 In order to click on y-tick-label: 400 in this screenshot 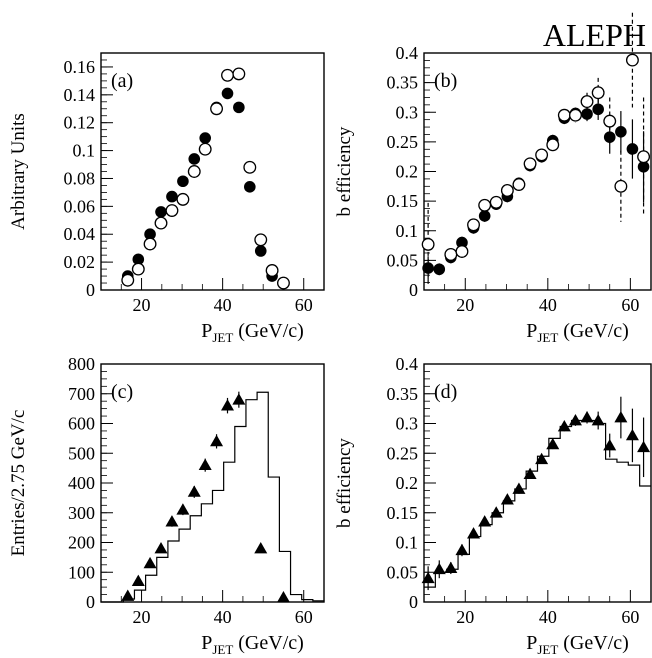, I will do `click(81, 483)`.